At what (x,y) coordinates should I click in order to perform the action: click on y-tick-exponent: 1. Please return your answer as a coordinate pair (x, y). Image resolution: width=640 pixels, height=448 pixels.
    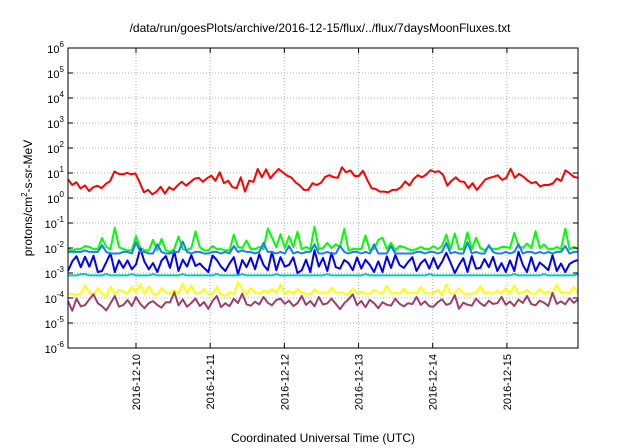
    Looking at the image, I should click on (62, 169).